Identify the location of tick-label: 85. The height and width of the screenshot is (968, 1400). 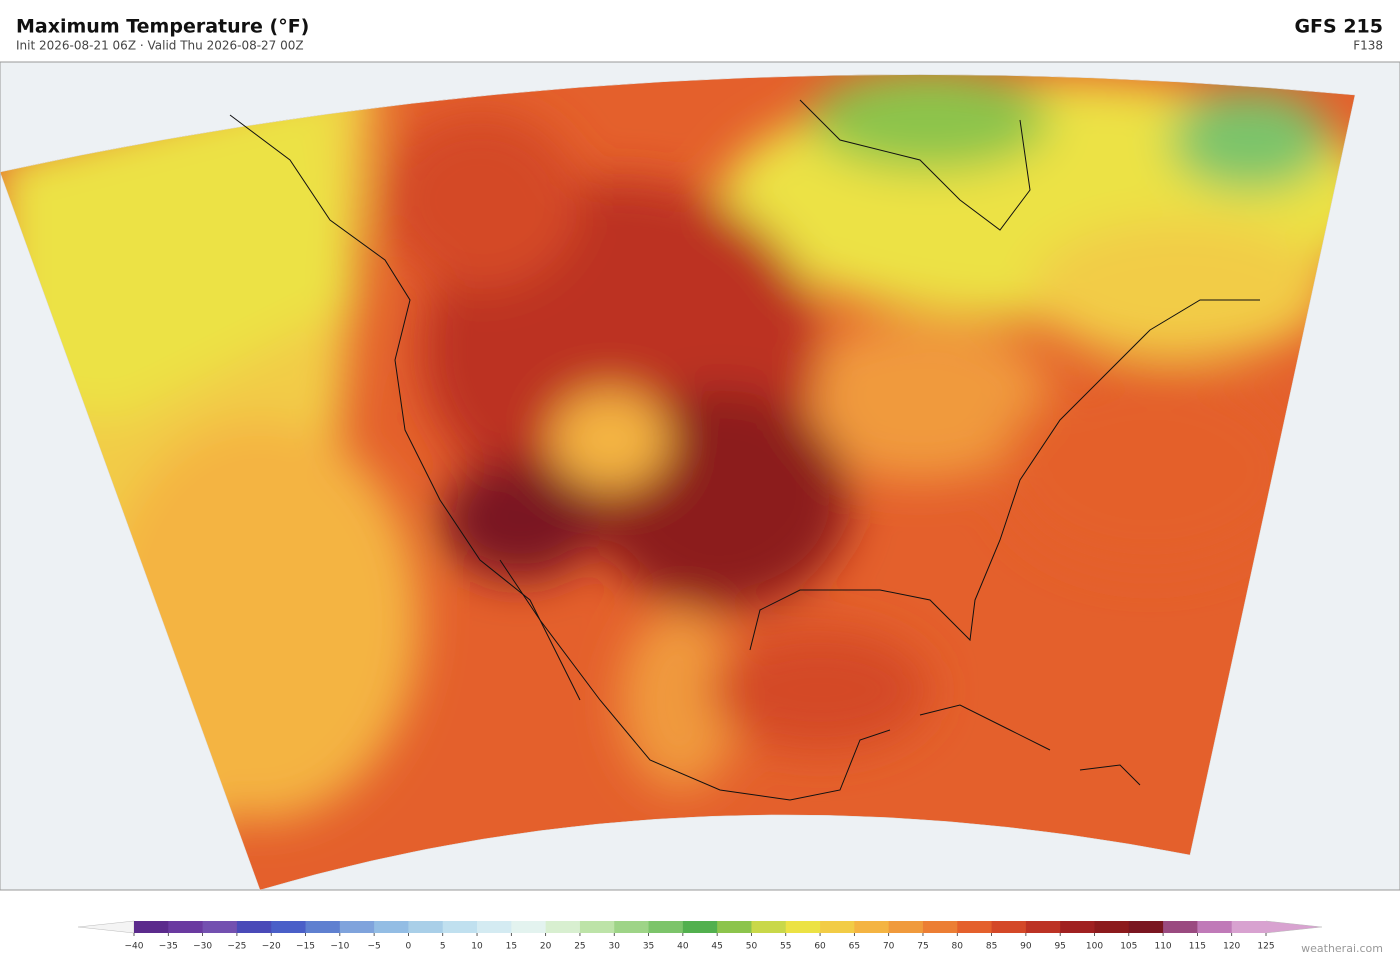
(991, 947).